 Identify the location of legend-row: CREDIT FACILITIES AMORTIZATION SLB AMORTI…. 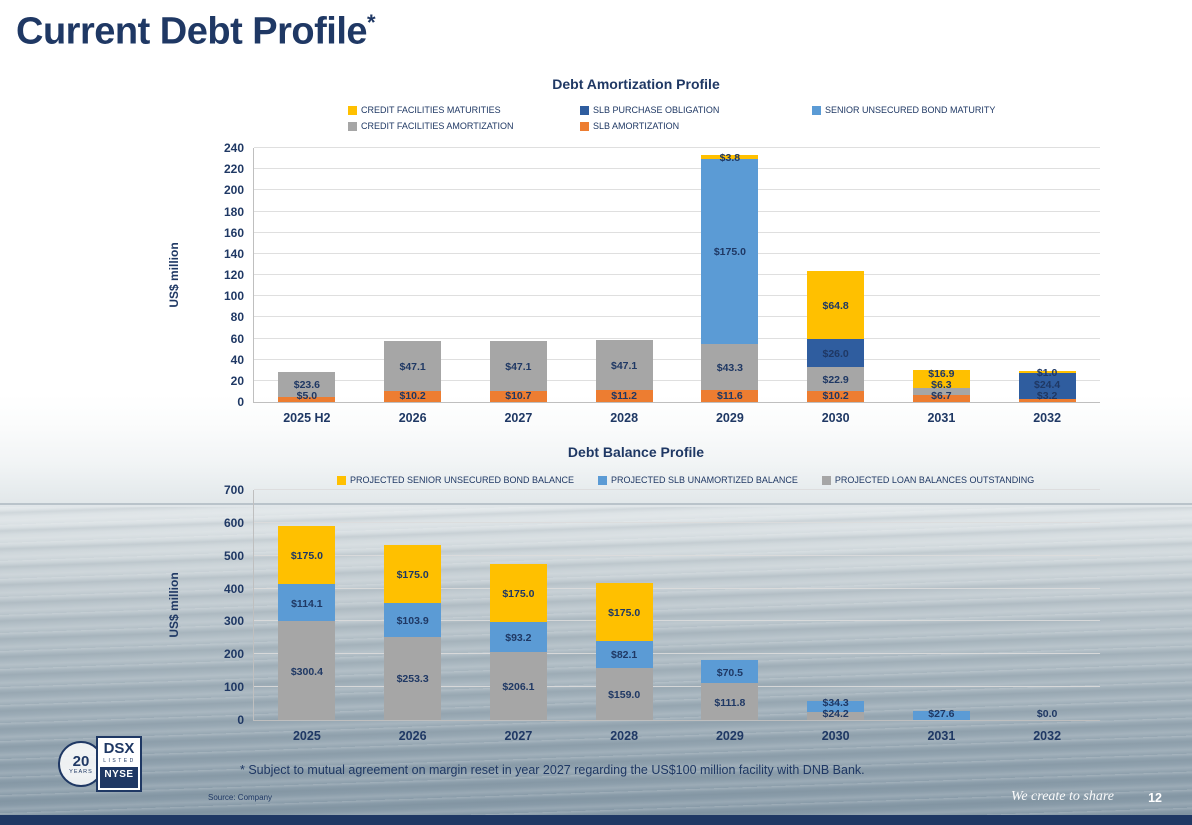
(696, 126).